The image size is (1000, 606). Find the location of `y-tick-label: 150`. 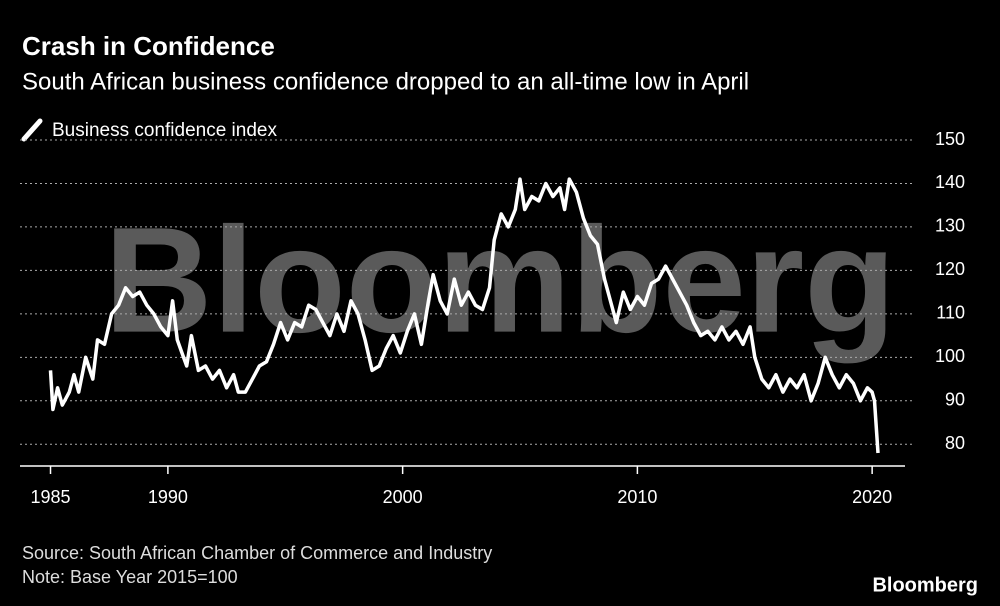

y-tick-label: 150 is located at coordinates (950, 139).